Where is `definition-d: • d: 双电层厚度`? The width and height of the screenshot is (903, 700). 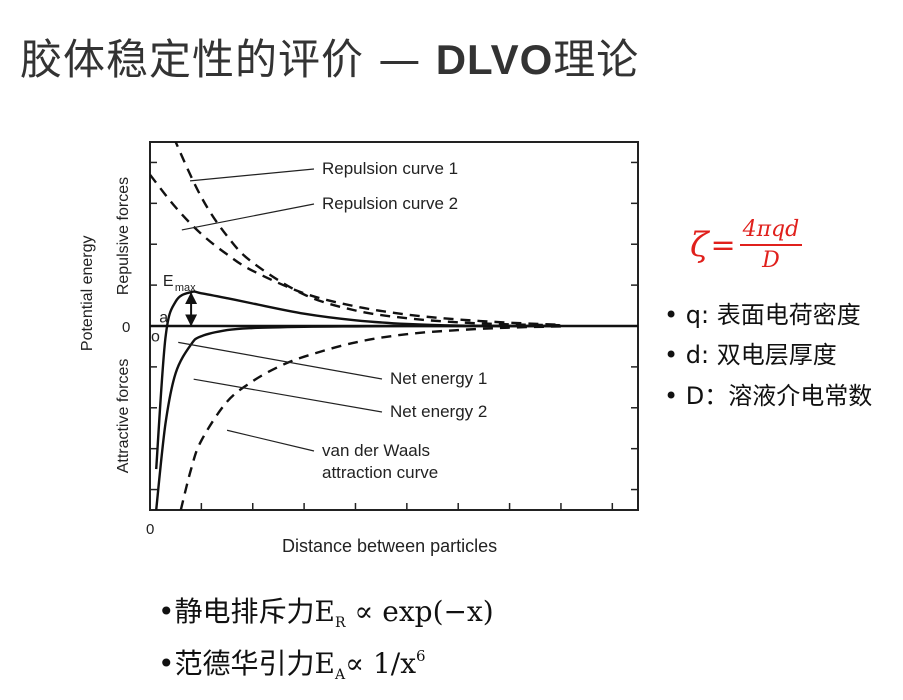 definition-d: • d: 双电层厚度 is located at coordinates (750, 355).